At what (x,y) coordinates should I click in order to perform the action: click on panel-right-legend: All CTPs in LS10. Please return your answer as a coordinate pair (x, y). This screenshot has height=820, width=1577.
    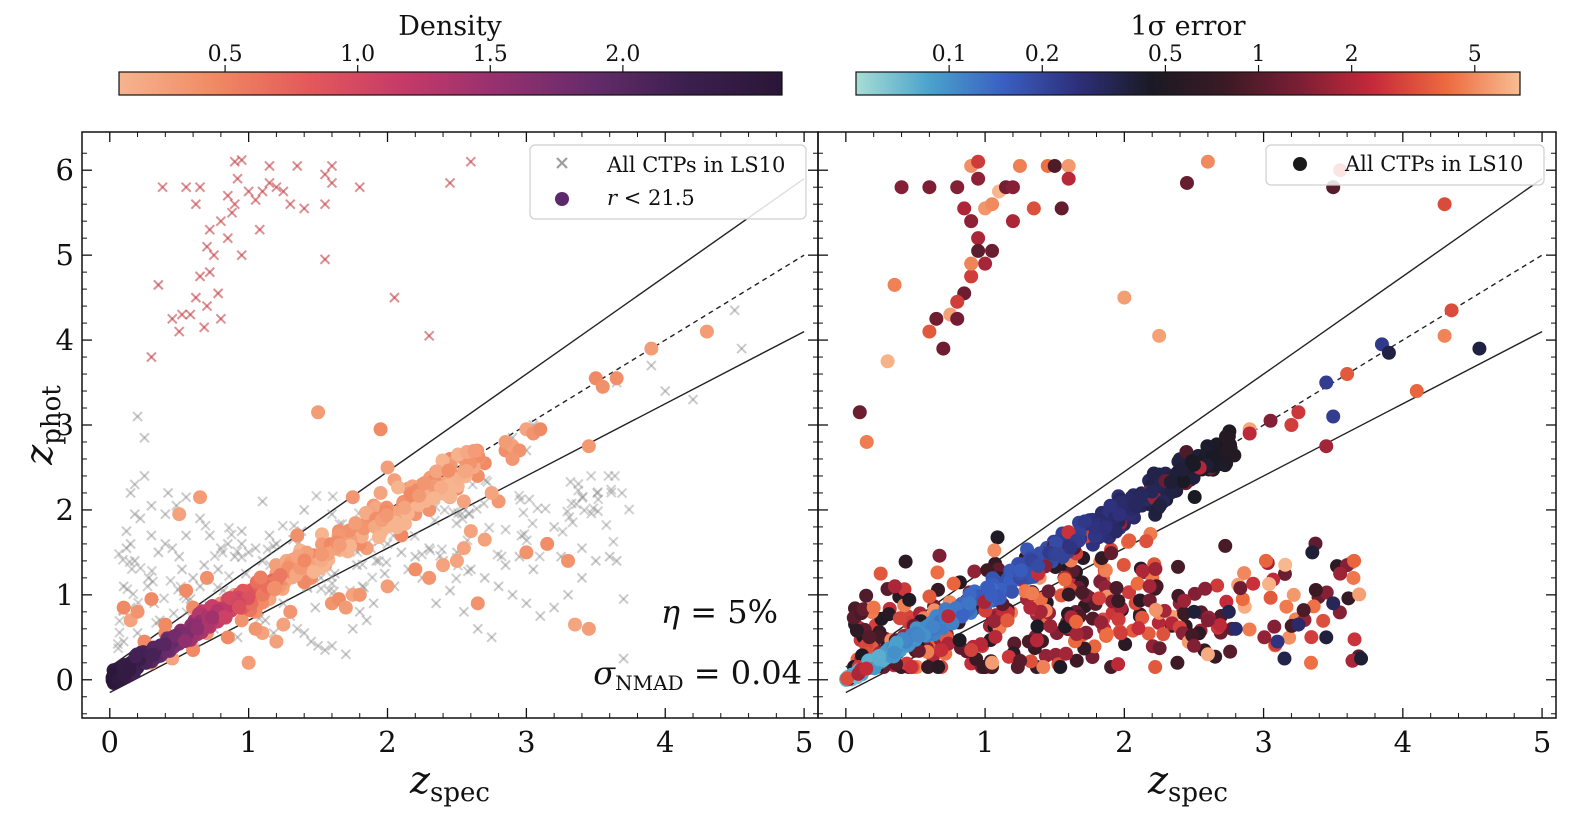
    Looking at the image, I should click on (1405, 165).